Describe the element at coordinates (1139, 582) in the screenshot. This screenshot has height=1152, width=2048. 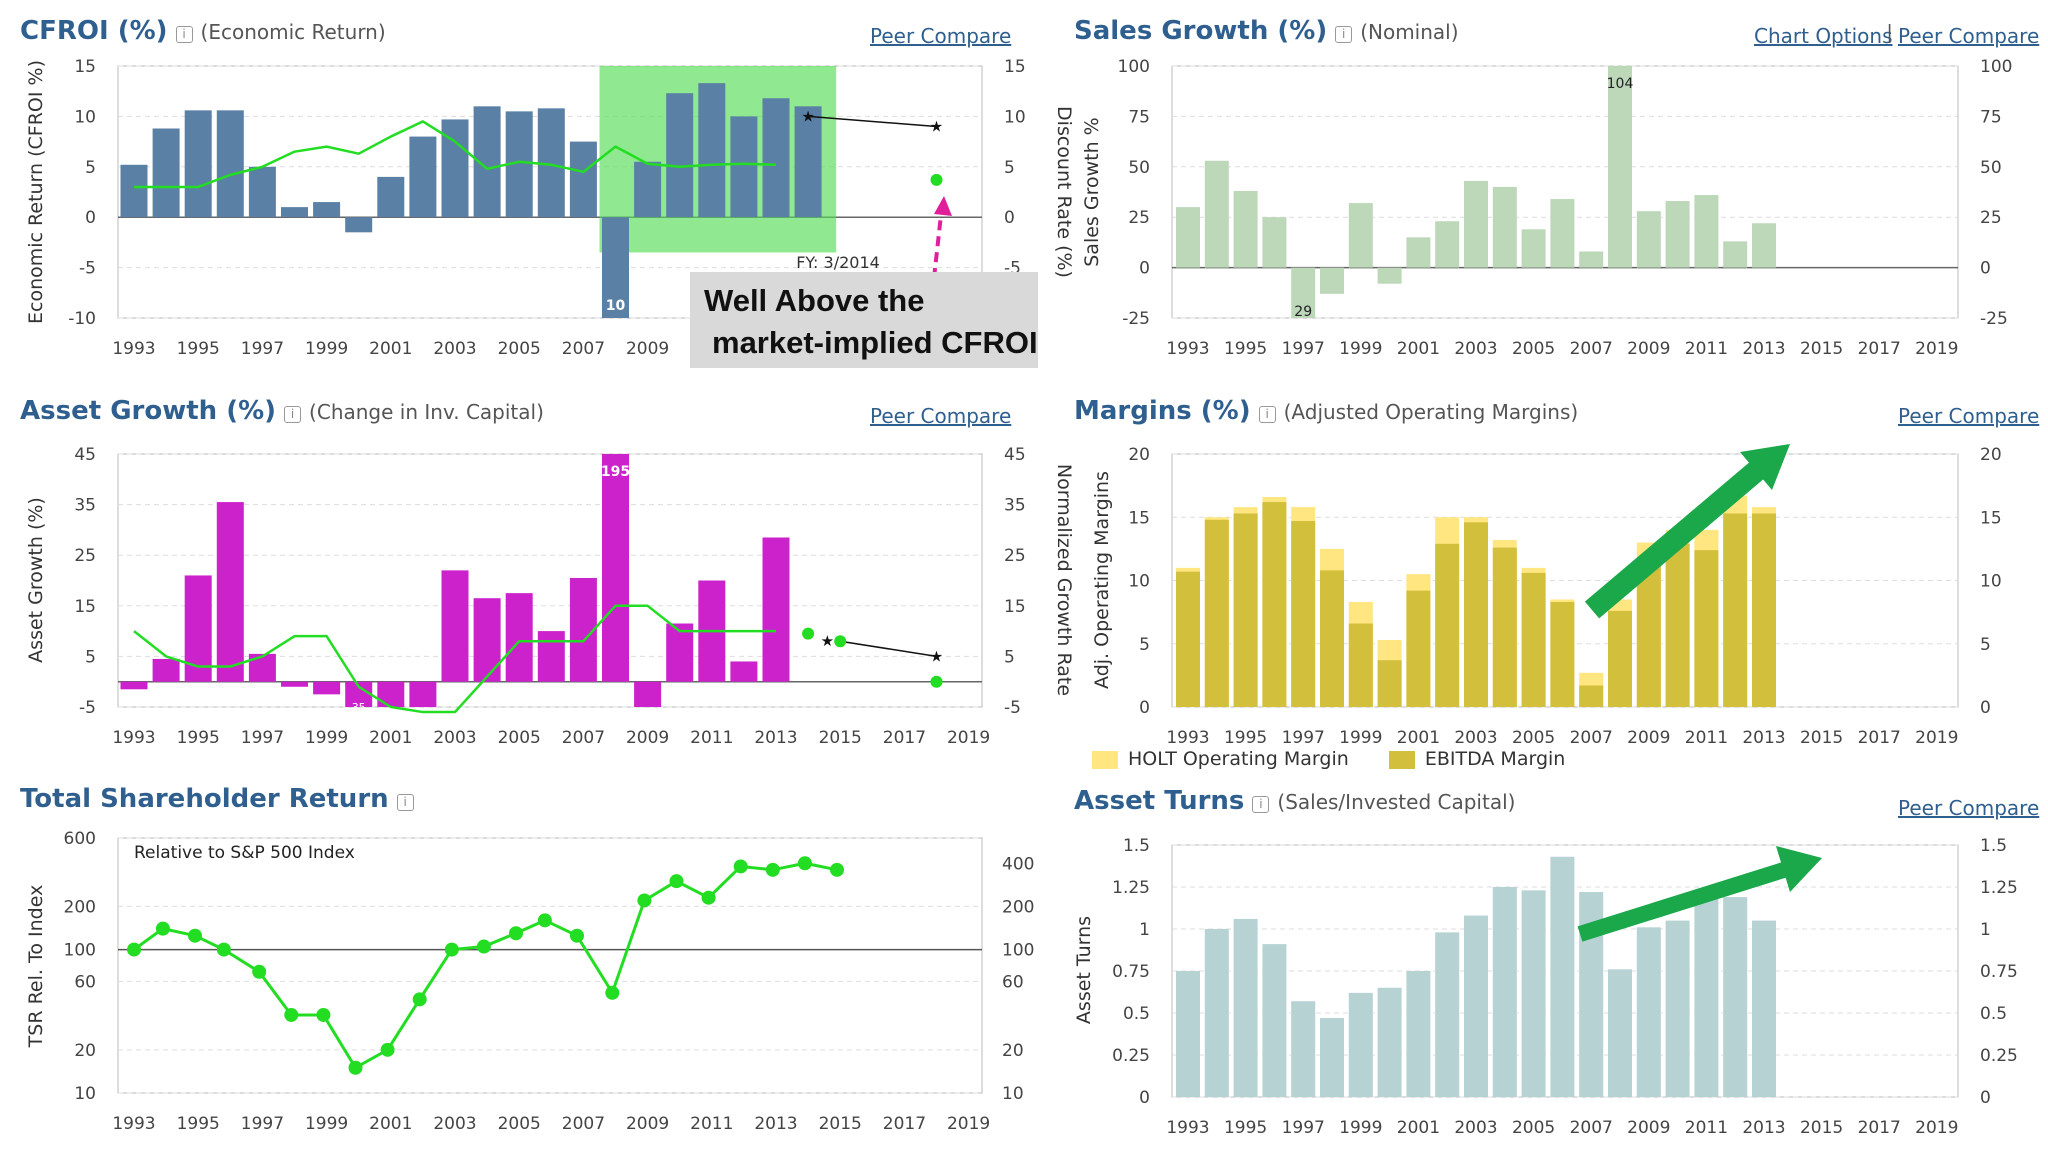
I see `margins-ytick-label: 10` at that location.